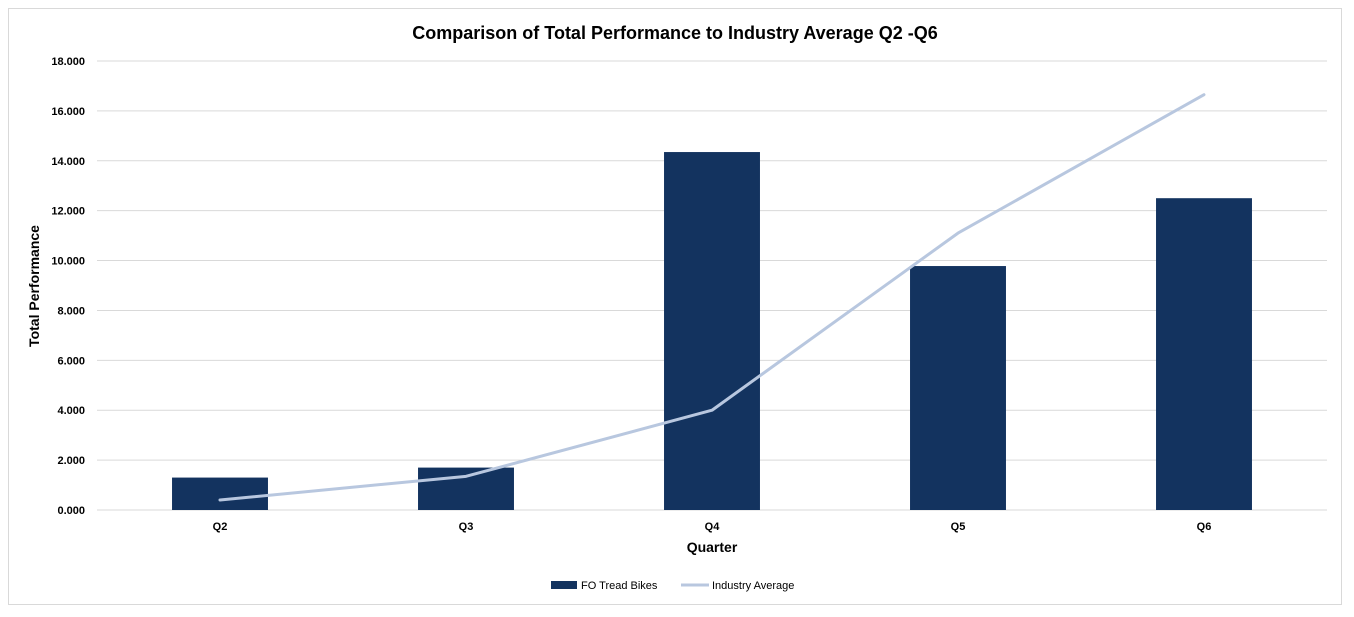 The height and width of the screenshot is (617, 1354). Describe the element at coordinates (71, 511) in the screenshot. I see `y-tick-label: 0.000` at that location.